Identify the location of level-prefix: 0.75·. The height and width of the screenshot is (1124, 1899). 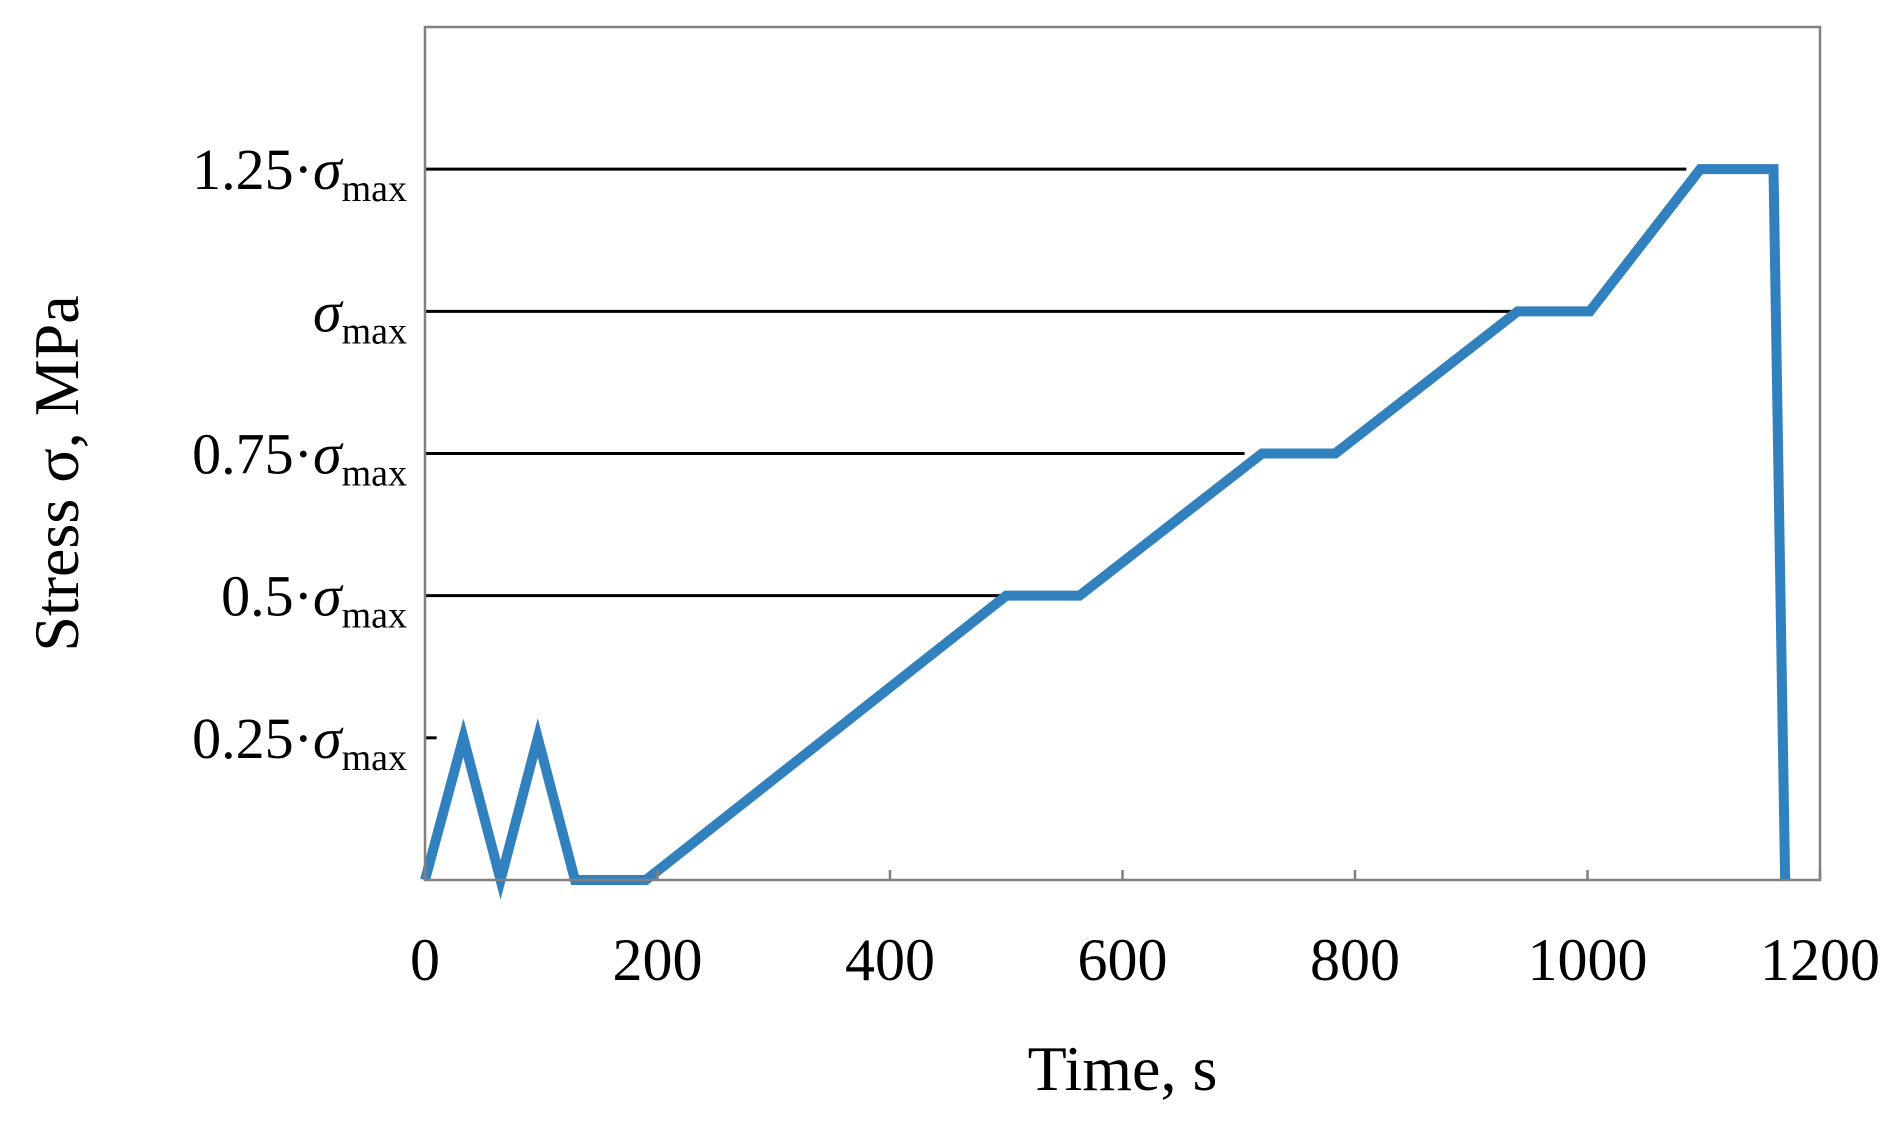
(252, 454).